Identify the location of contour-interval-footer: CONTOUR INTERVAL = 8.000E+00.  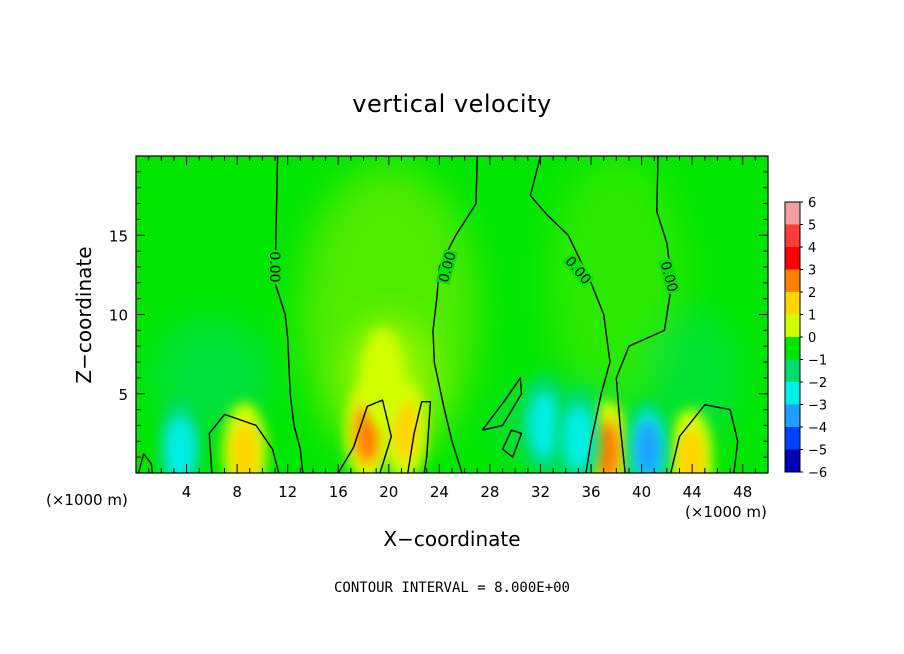
(452, 588).